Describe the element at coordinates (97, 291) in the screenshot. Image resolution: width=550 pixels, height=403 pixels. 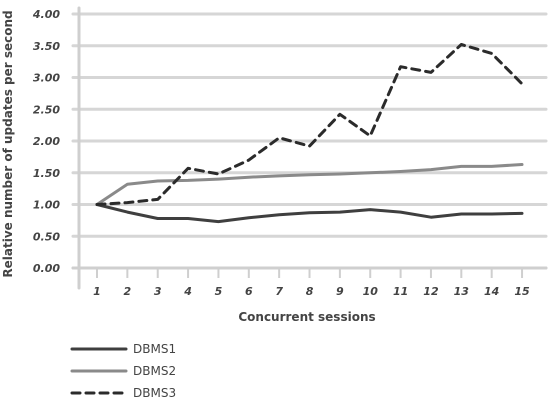
I see `x-tick-label: 1` at that location.